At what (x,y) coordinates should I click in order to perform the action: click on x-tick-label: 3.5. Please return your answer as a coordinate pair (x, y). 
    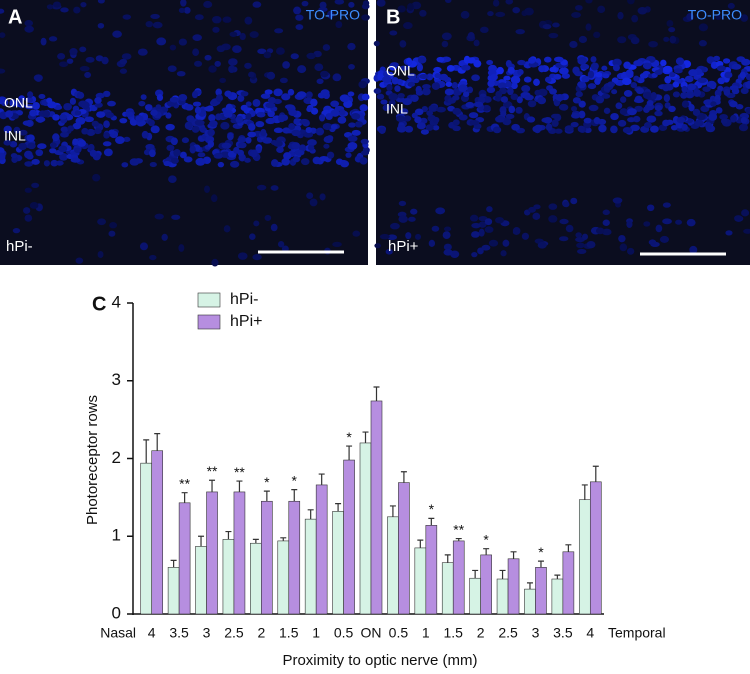
    Looking at the image, I should click on (563, 633).